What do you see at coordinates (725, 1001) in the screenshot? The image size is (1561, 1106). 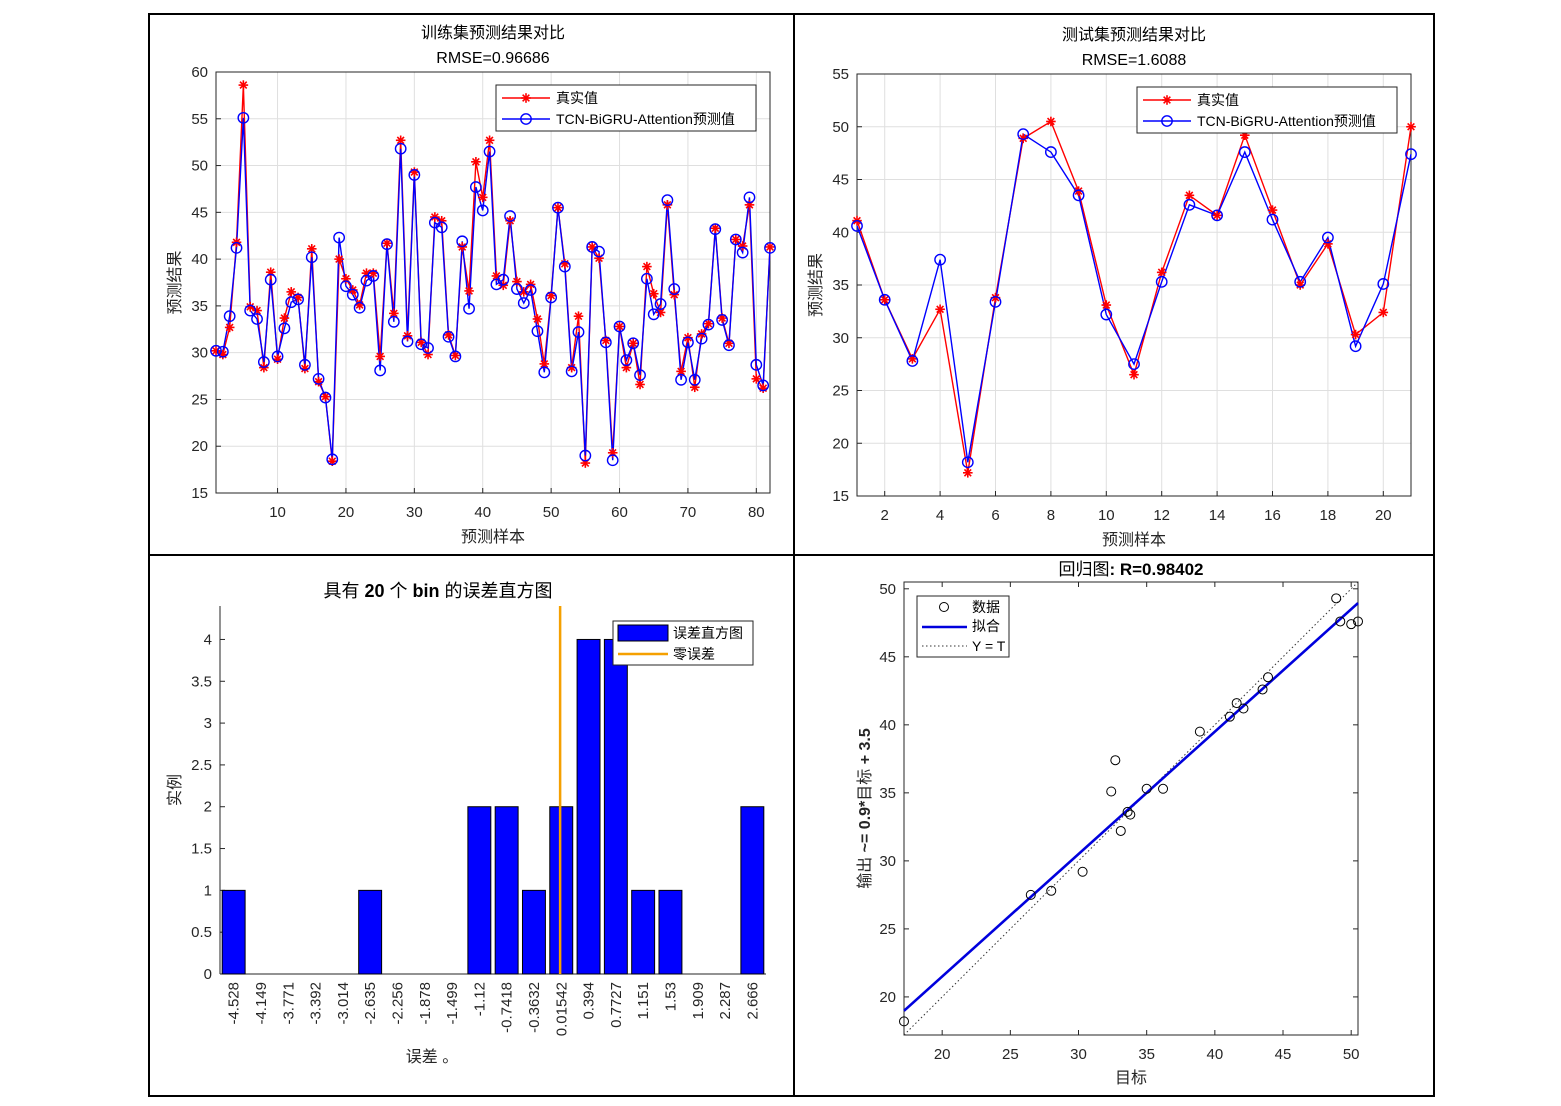 I see `x-tick-label: 2.287` at bounding box center [725, 1001].